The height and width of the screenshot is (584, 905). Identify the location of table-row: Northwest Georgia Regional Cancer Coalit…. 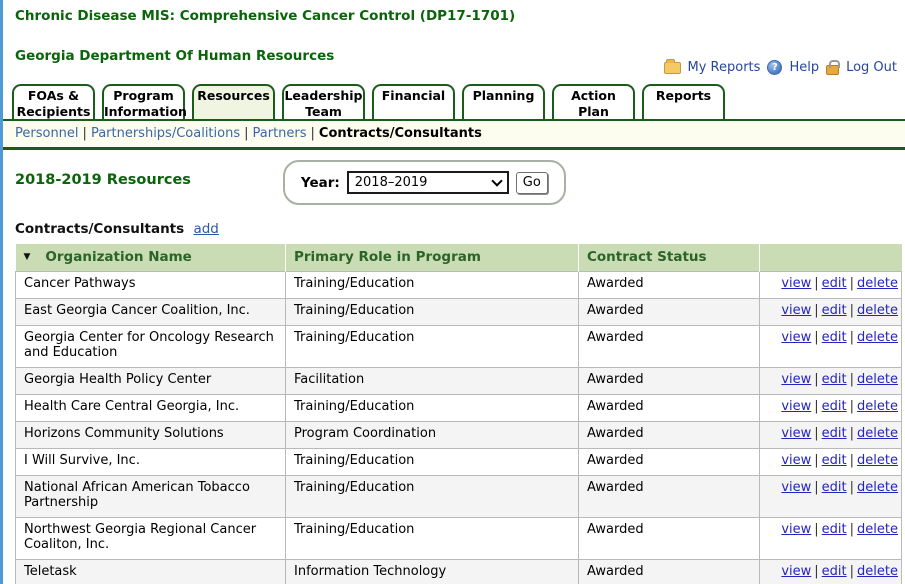
(458, 538).